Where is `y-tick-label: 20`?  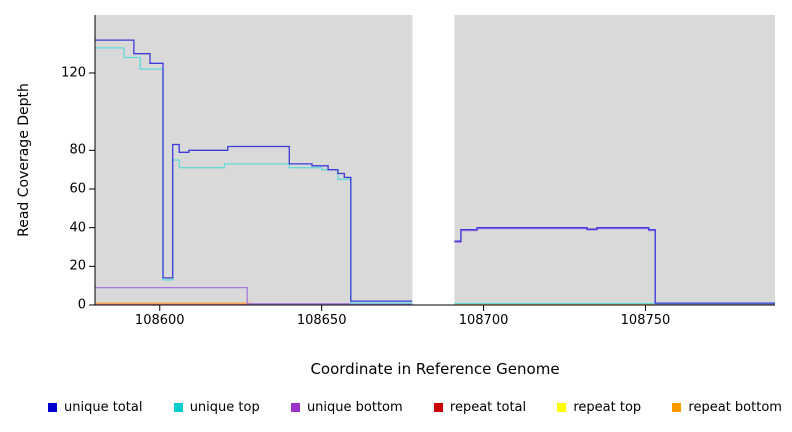 y-tick-label: 20 is located at coordinates (77, 266).